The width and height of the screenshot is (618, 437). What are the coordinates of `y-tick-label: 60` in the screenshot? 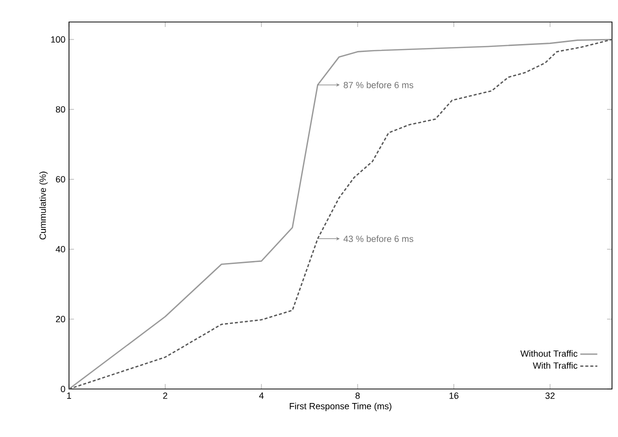 It's located at (61, 179).